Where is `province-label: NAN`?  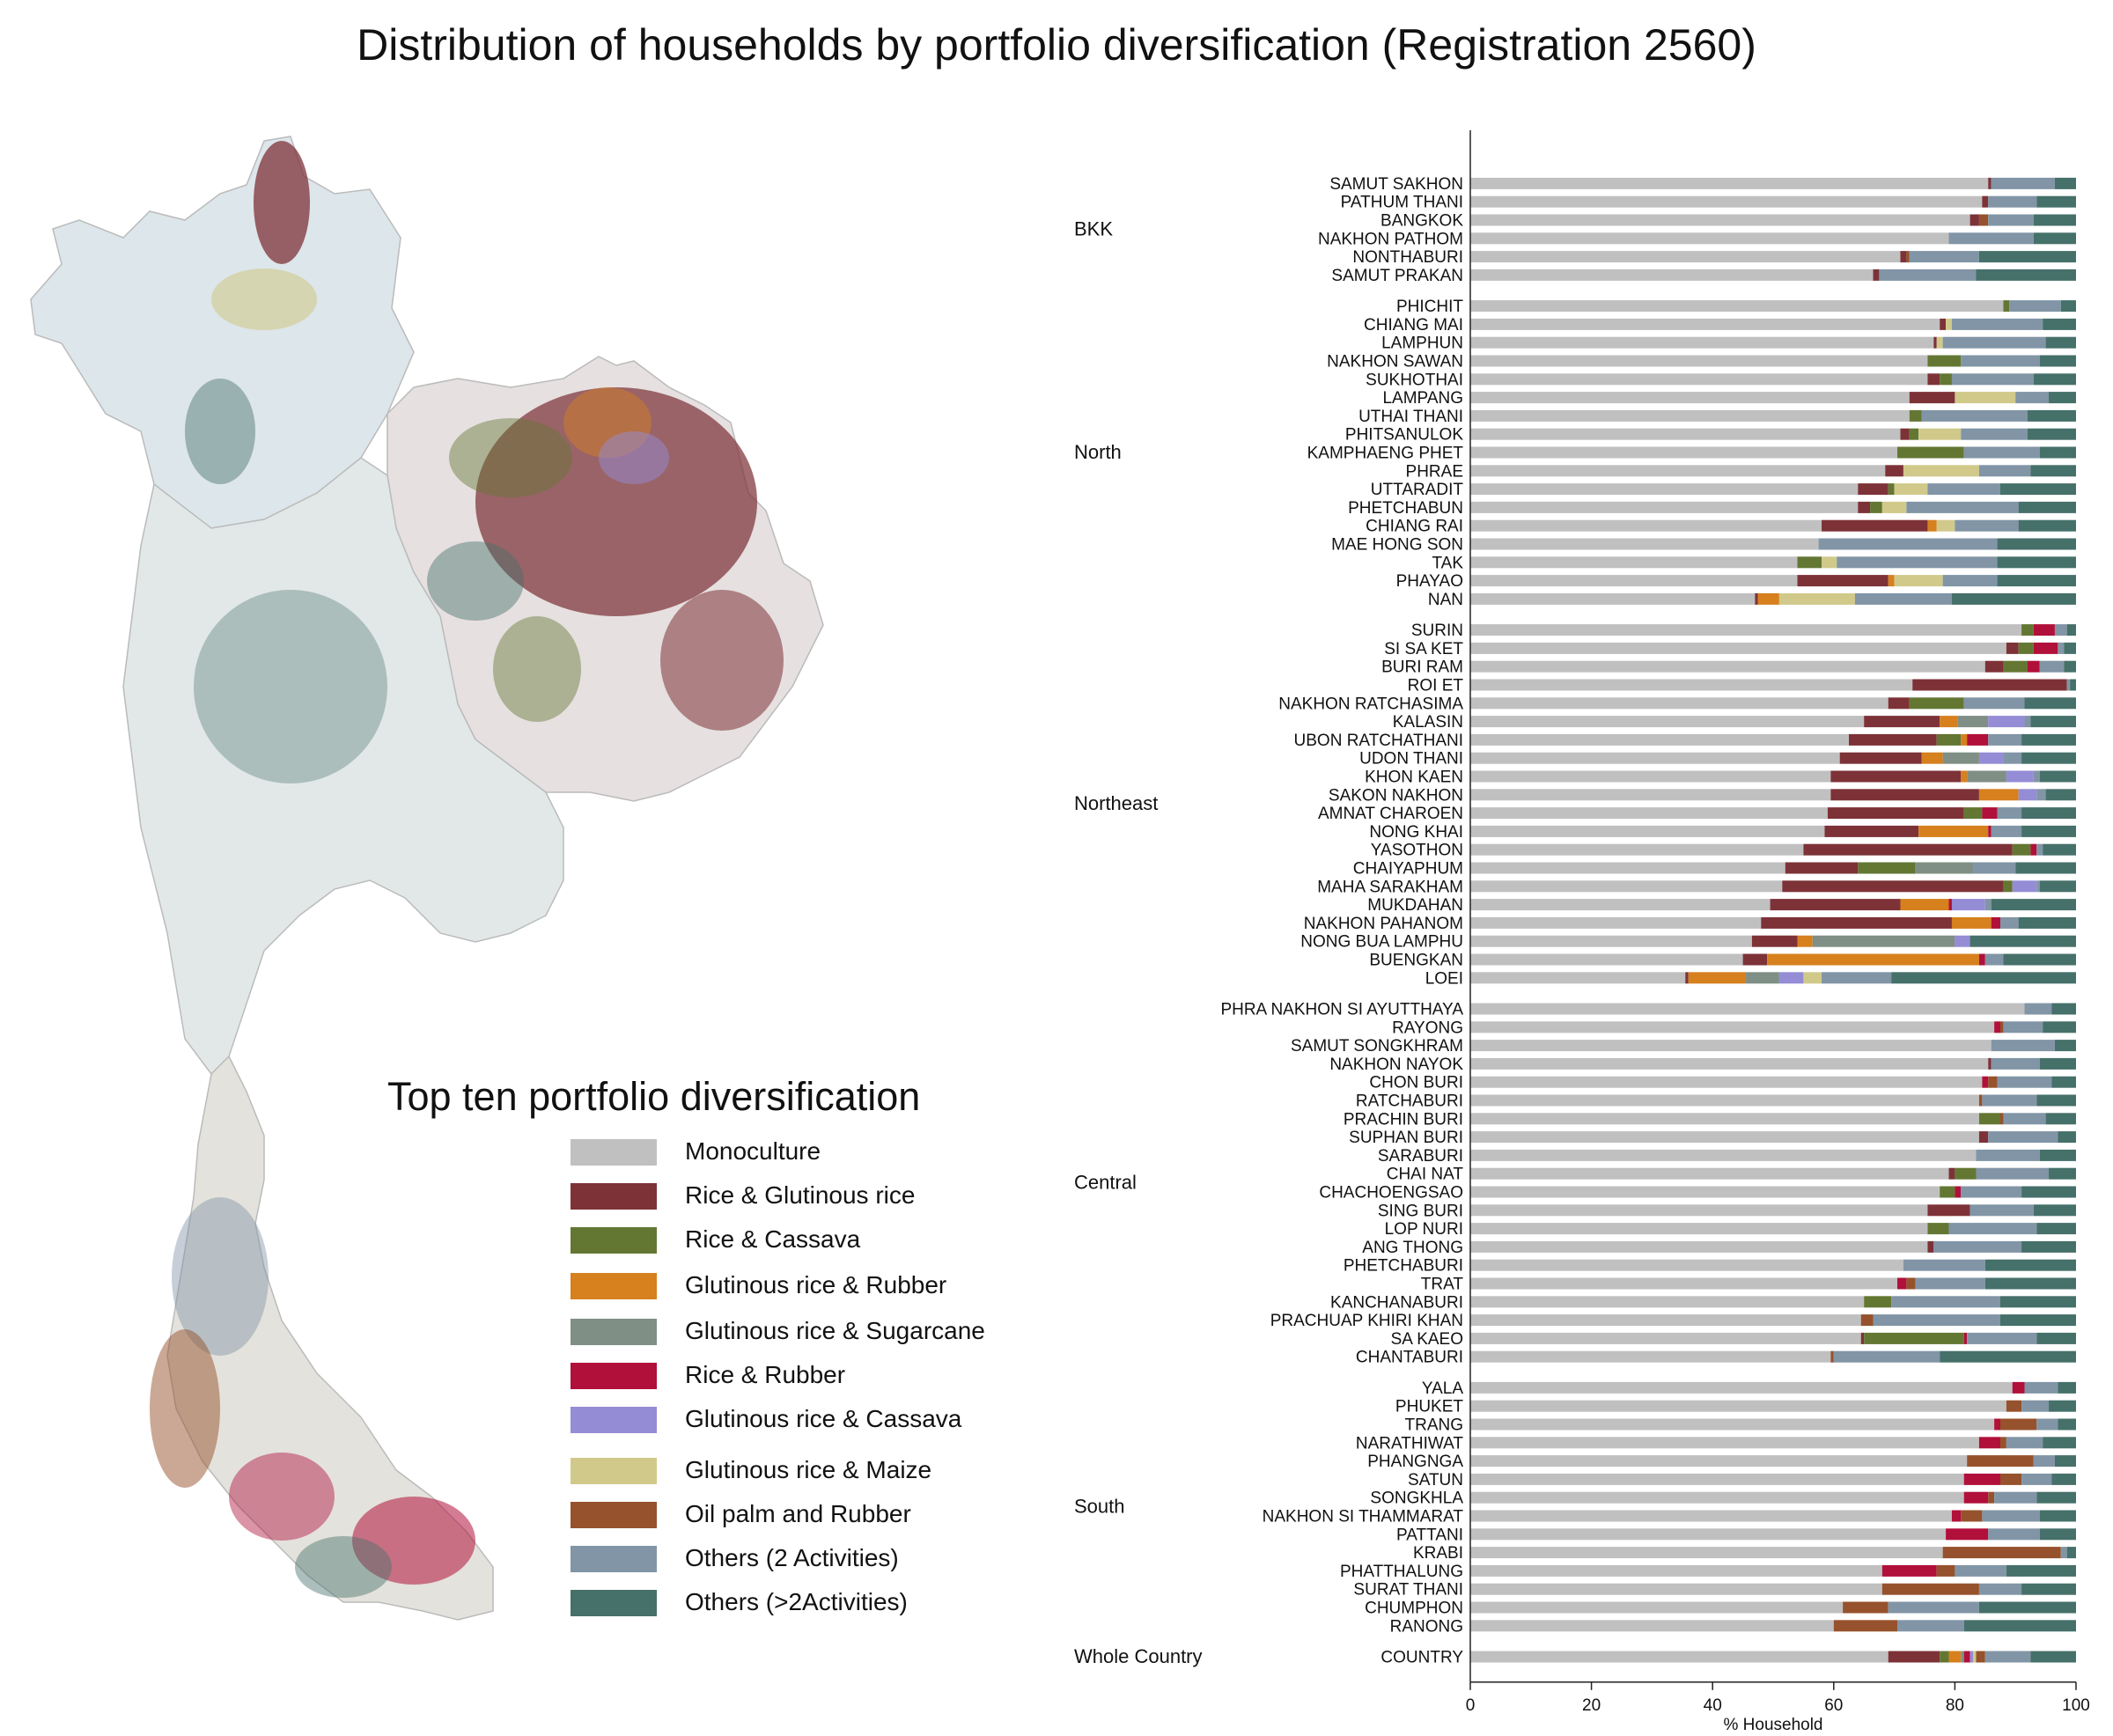 province-label: NAN is located at coordinates (1445, 600).